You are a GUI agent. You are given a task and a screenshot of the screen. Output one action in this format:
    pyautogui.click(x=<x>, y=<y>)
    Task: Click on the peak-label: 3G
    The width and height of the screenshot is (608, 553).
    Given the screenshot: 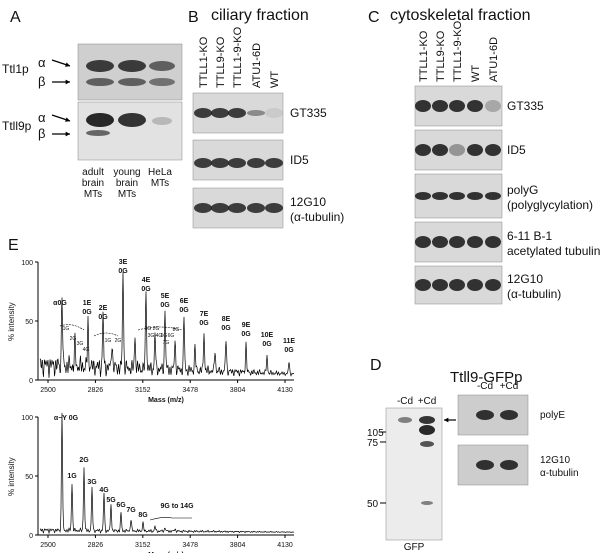 What is the action you would take?
    pyautogui.click(x=92, y=482)
    